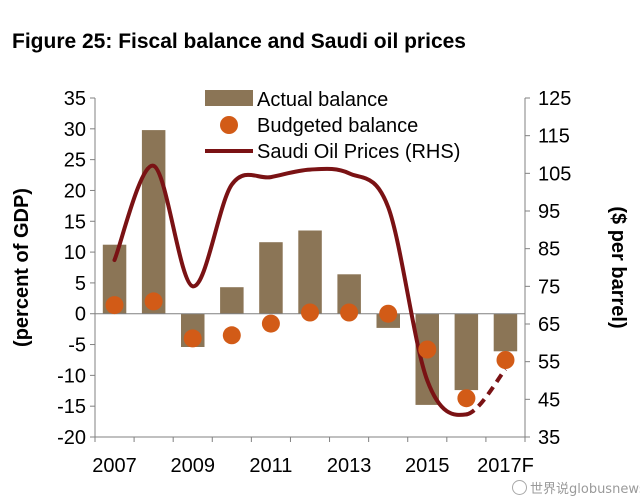 The height and width of the screenshot is (503, 640). Describe the element at coordinates (549, 212) in the screenshot. I see `right-tick-label: 95` at that location.